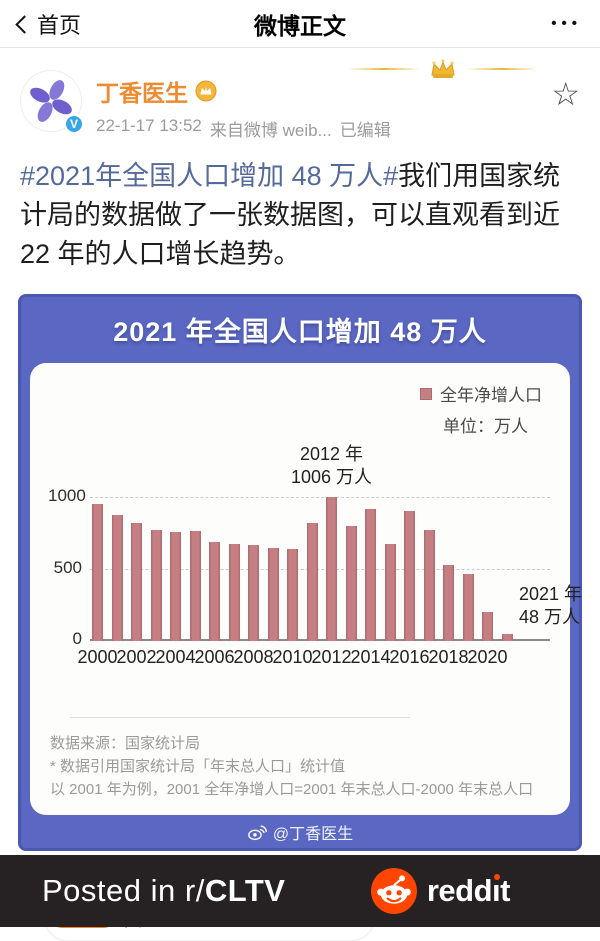 This screenshot has width=600, height=941. I want to click on edited-label: 已编辑, so click(365, 130).